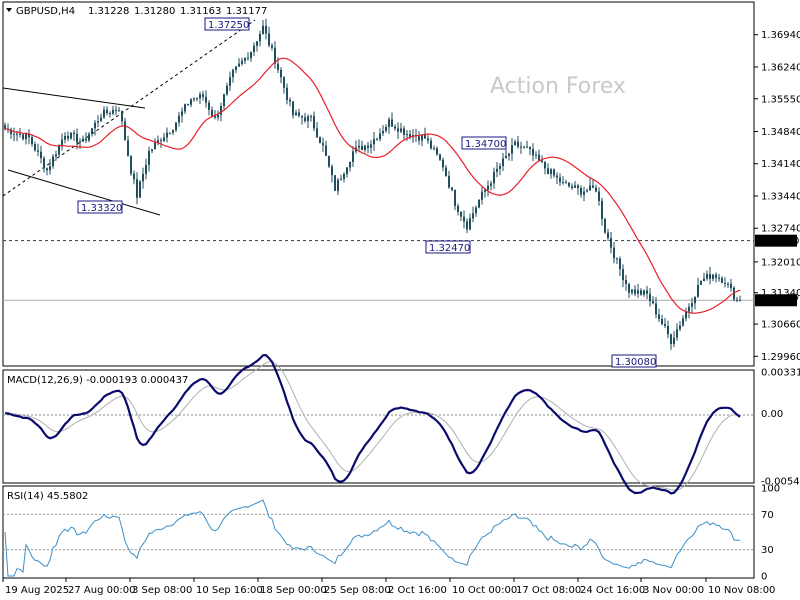 Image resolution: width=800 pixels, height=600 pixels. I want to click on time-tick-label: 10 Nov 08:00, so click(741, 590).